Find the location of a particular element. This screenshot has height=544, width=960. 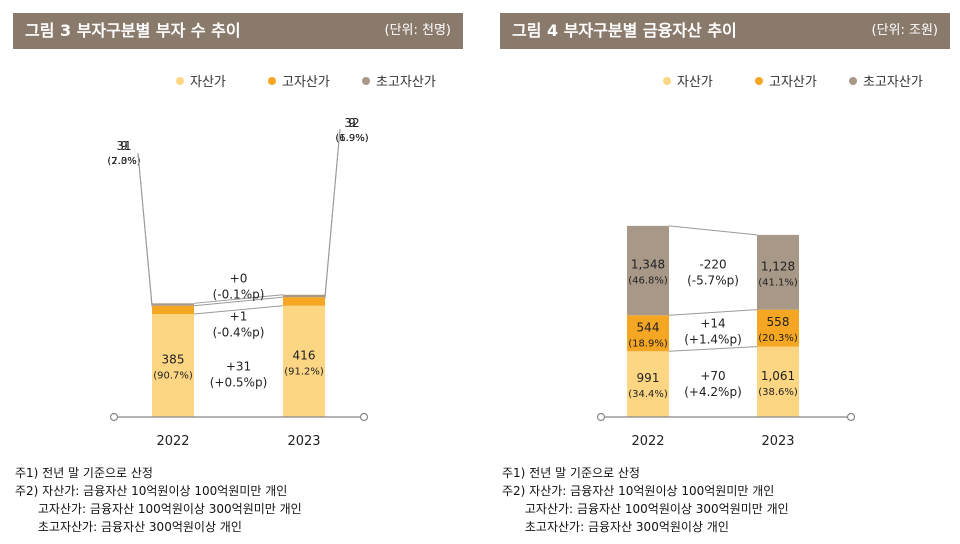

data-label-0-1: 31 is located at coordinates (123, 146).